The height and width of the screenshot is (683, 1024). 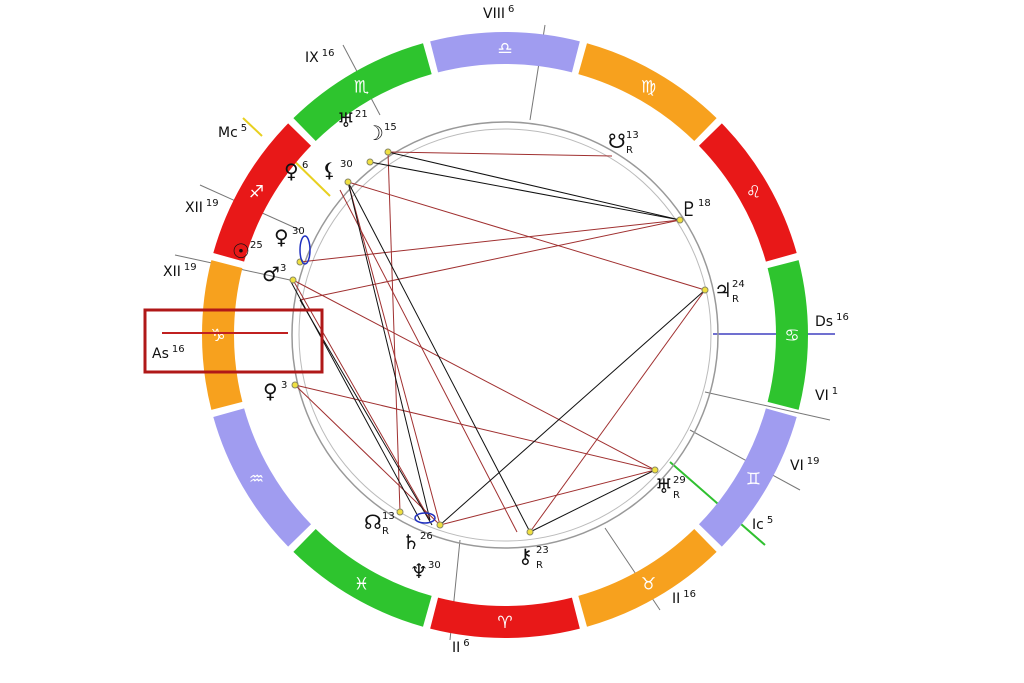 What do you see at coordinates (361, 87) in the screenshot?
I see `sign-glyph: ♏` at bounding box center [361, 87].